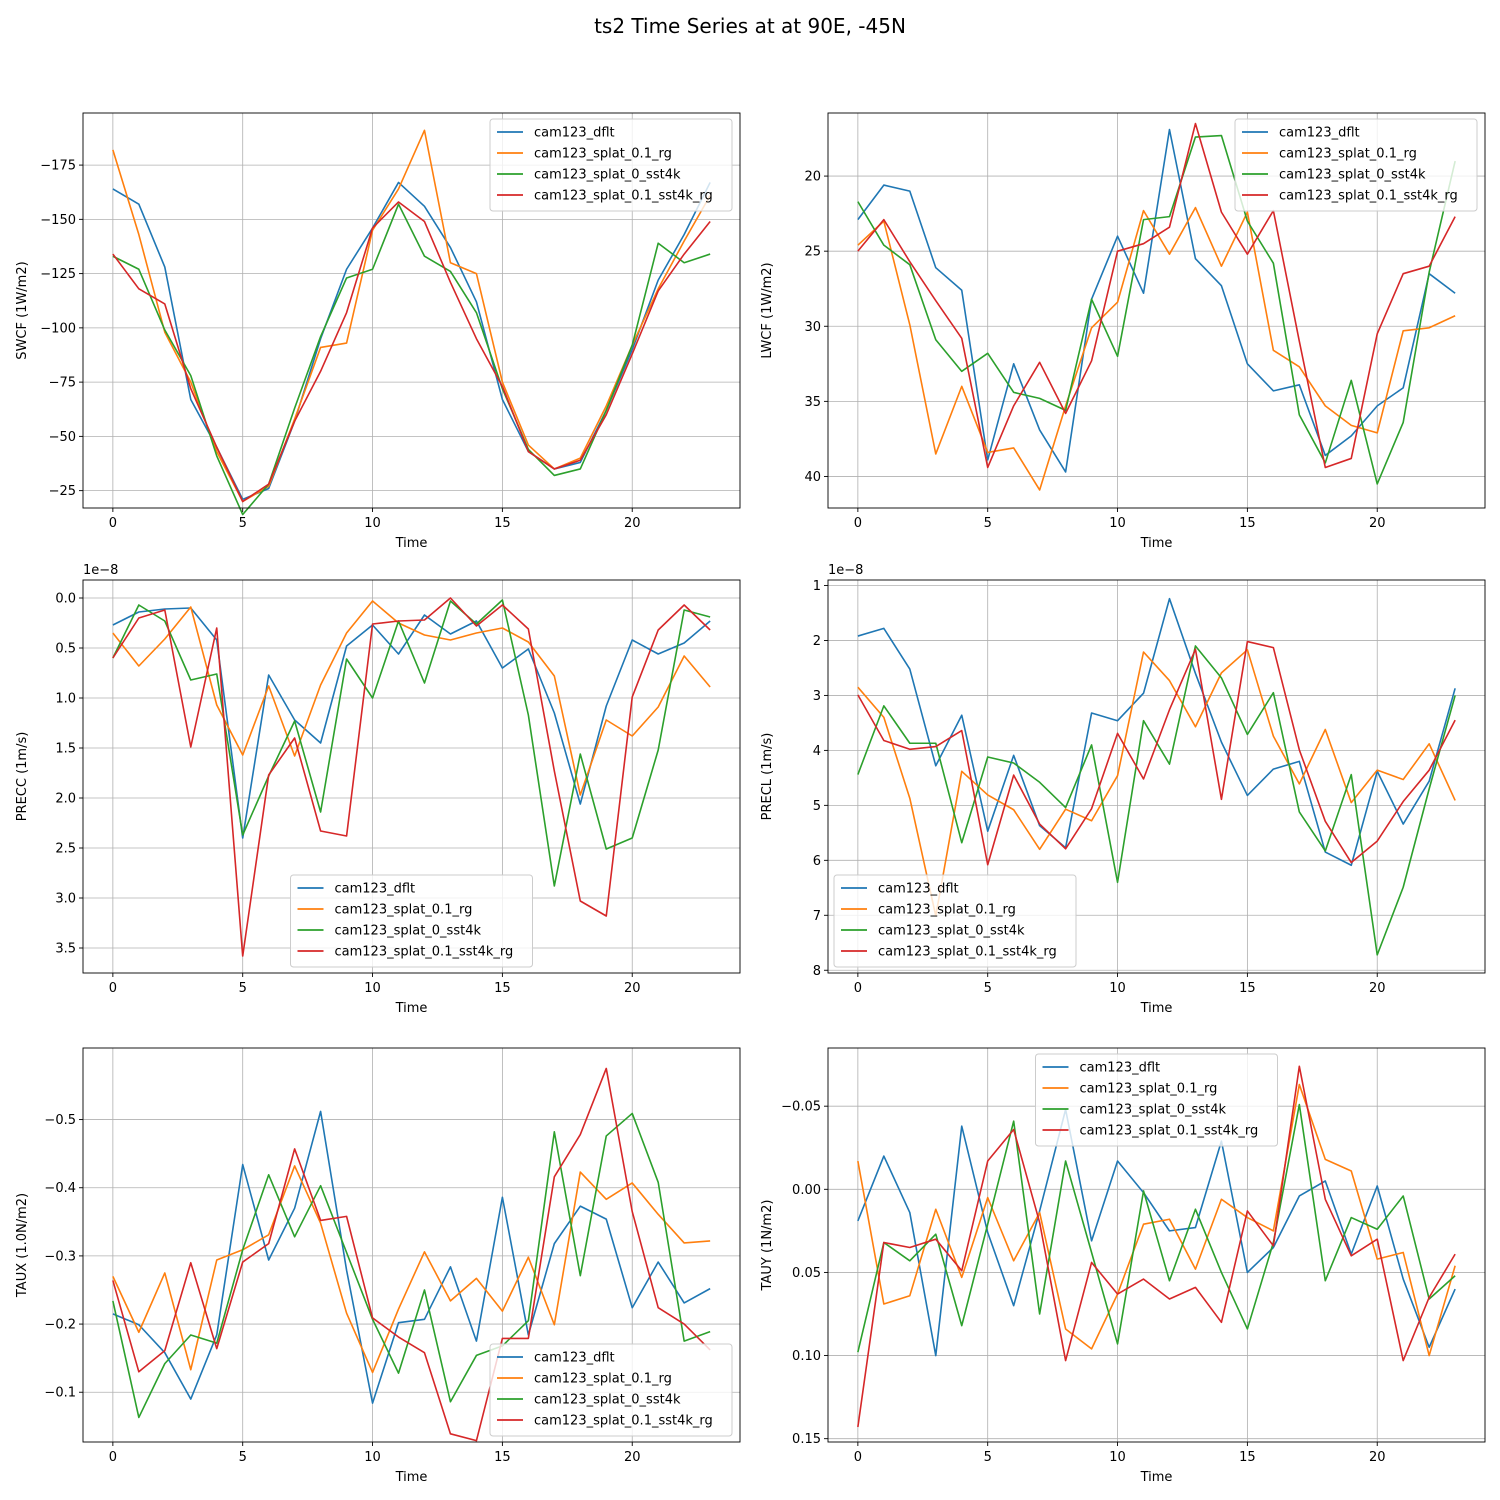  What do you see at coordinates (60, 1325) in the screenshot?
I see `y-tick-label: −0.2` at bounding box center [60, 1325].